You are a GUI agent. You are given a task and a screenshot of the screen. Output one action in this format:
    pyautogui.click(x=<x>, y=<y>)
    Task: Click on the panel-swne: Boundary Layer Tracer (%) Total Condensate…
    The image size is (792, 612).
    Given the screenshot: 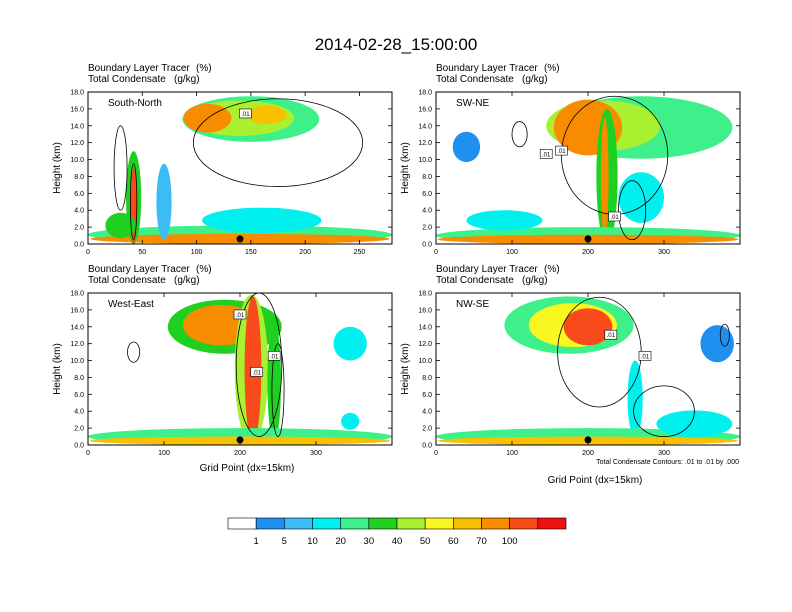 What is the action you would take?
    pyautogui.click(x=570, y=159)
    